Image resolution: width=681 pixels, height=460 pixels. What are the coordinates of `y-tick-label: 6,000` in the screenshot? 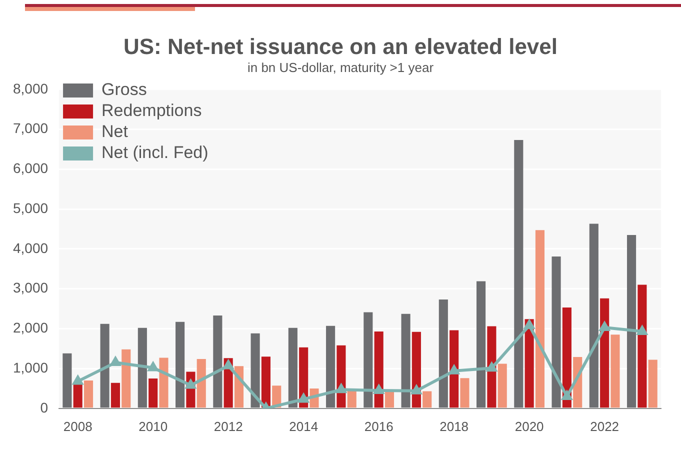 It's located at (30, 168).